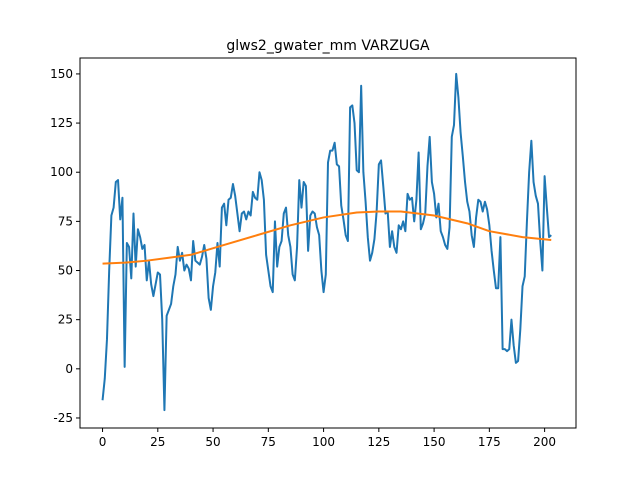 This screenshot has width=640, height=480. What do you see at coordinates (544, 442) in the screenshot?
I see `x-tick-label: 200` at bounding box center [544, 442].